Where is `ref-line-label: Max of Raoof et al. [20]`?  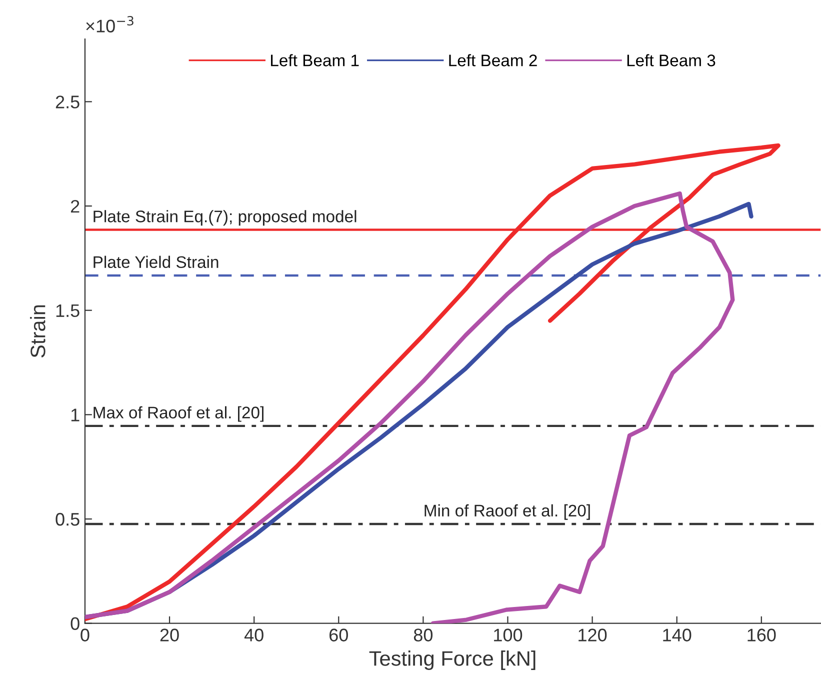 ref-line-label: Max of Raoof et al. [20] is located at coordinates (179, 414).